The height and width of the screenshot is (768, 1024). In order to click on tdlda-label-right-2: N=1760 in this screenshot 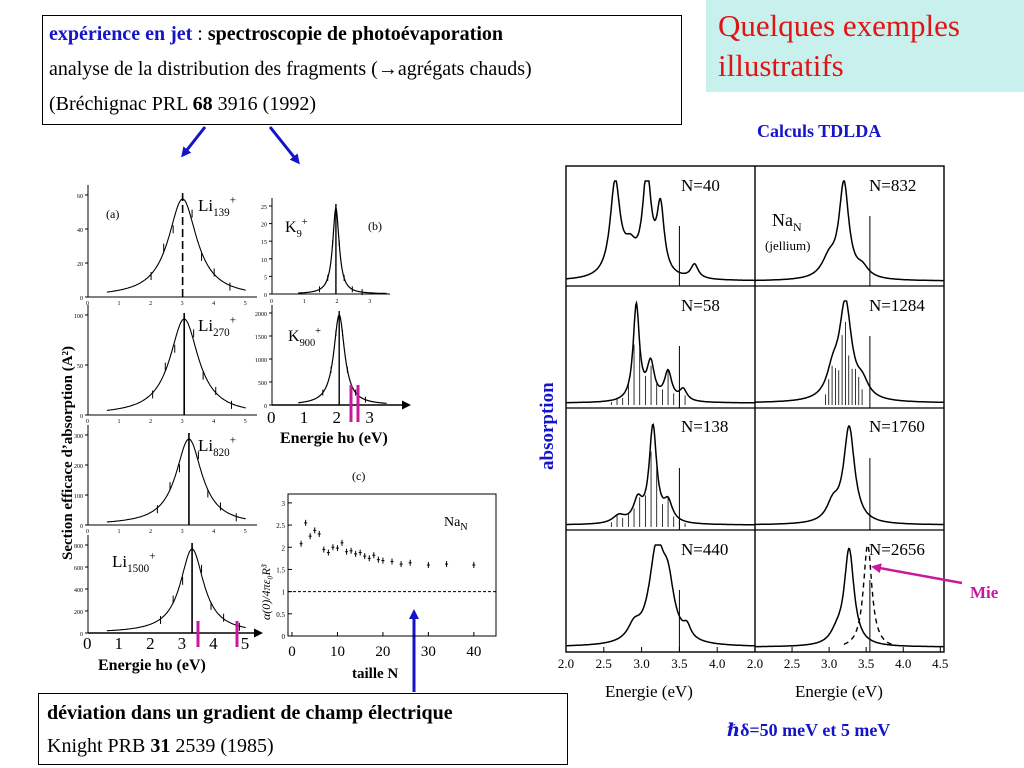, I will do `click(897, 426)`.